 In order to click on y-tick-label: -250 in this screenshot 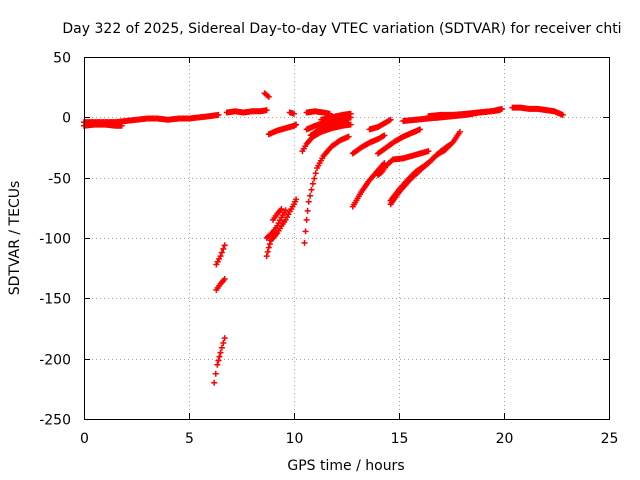, I will do `click(55, 421)`.